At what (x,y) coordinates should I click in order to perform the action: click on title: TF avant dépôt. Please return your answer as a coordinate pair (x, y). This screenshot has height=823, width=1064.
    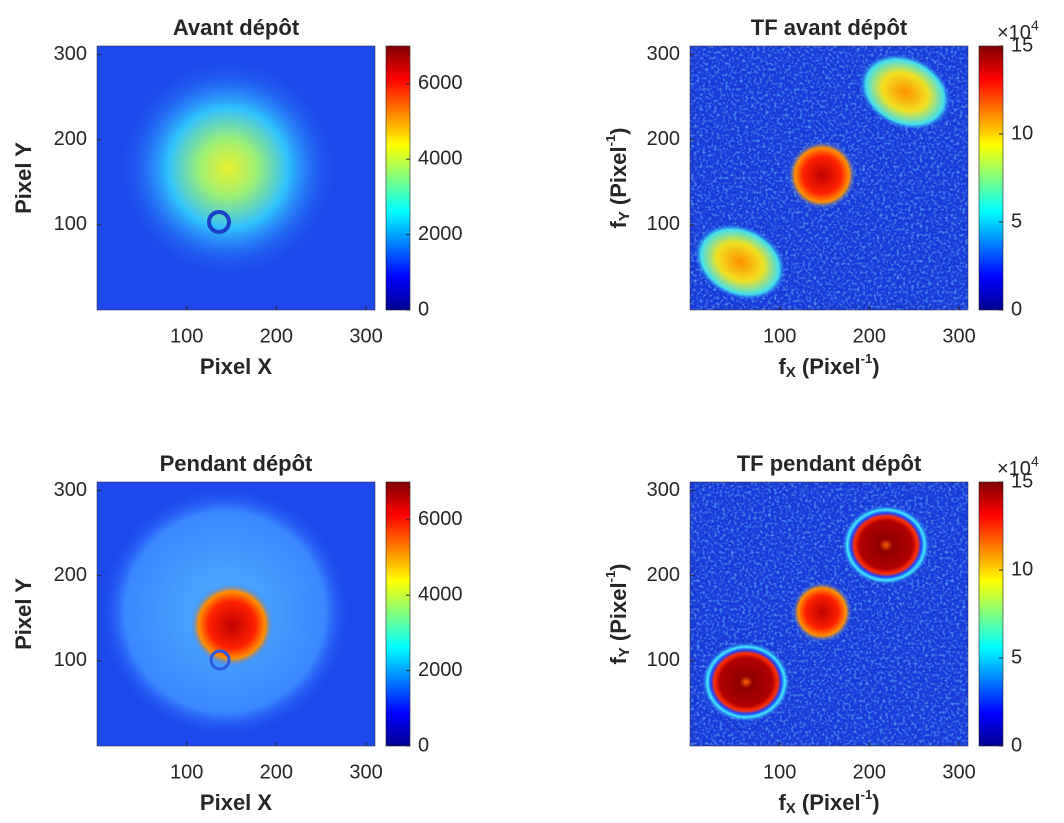
    Looking at the image, I should click on (829, 27).